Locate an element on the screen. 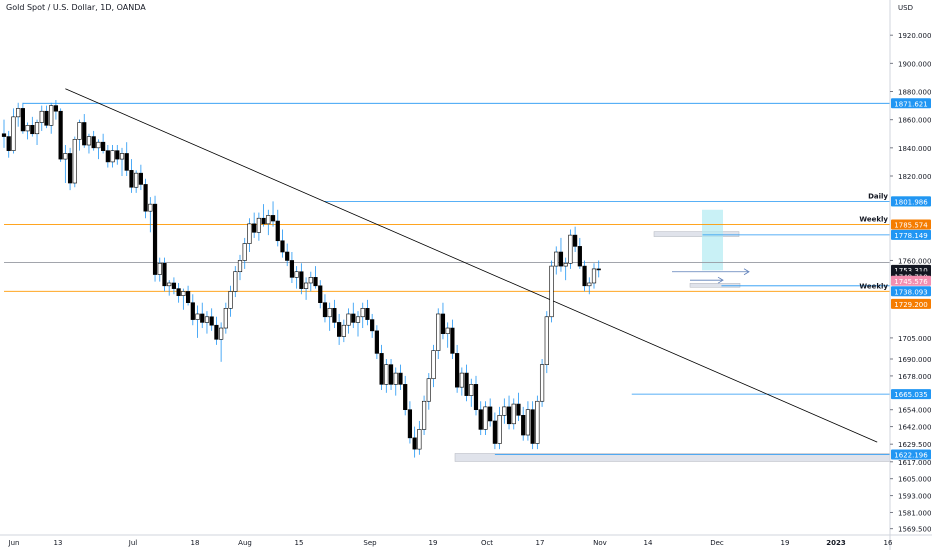  entry-zone is located at coordinates (715, 285).